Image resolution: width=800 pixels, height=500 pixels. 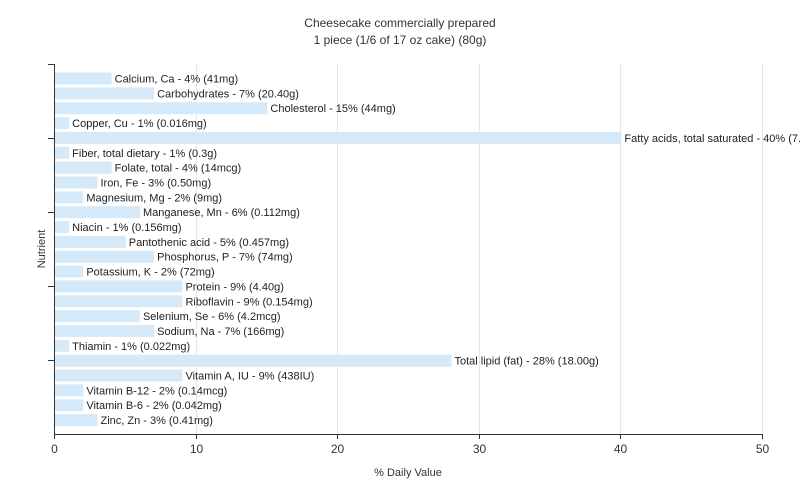 I want to click on bar-label: Sodium, Na - 7% (166mg), so click(x=220, y=332).